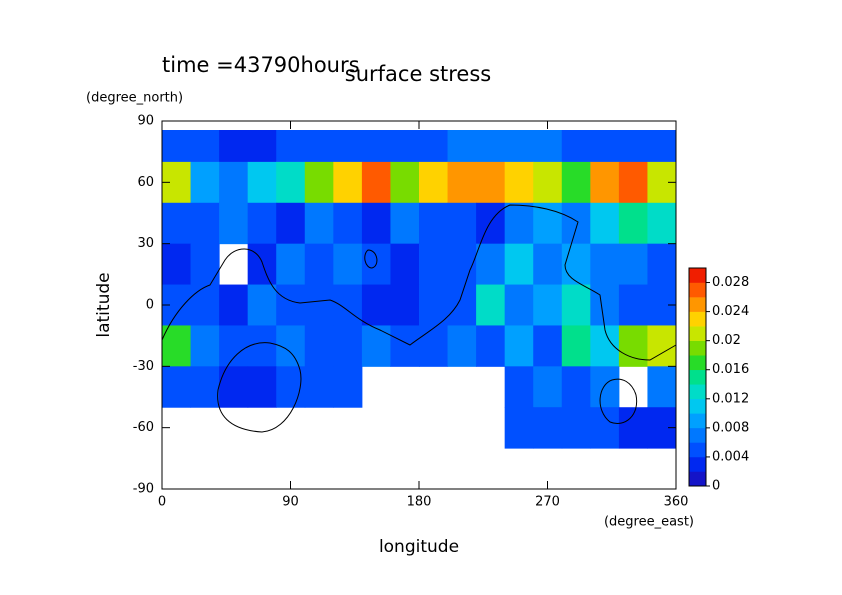 This screenshot has width=842, height=595. I want to click on colorbar-tick-label: 0.008, so click(730, 427).